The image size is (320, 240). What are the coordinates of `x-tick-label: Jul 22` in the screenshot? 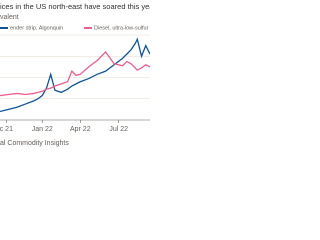 It's located at (118, 129).